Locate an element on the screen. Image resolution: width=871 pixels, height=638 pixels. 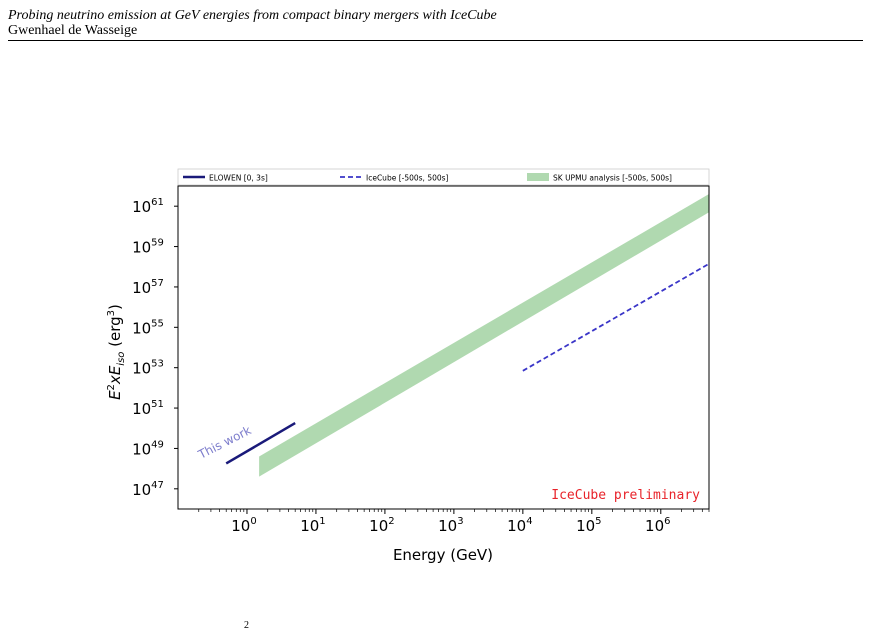
icecube-limit-line is located at coordinates (616, 317).